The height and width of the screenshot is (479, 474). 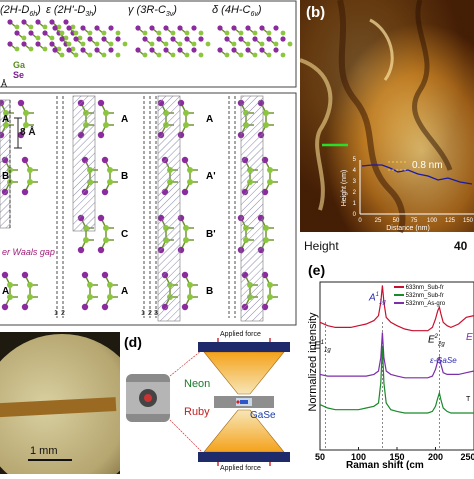 What do you see at coordinates (197, 412) in the screenshot?
I see `ruby-label: Ruby` at bounding box center [197, 412].